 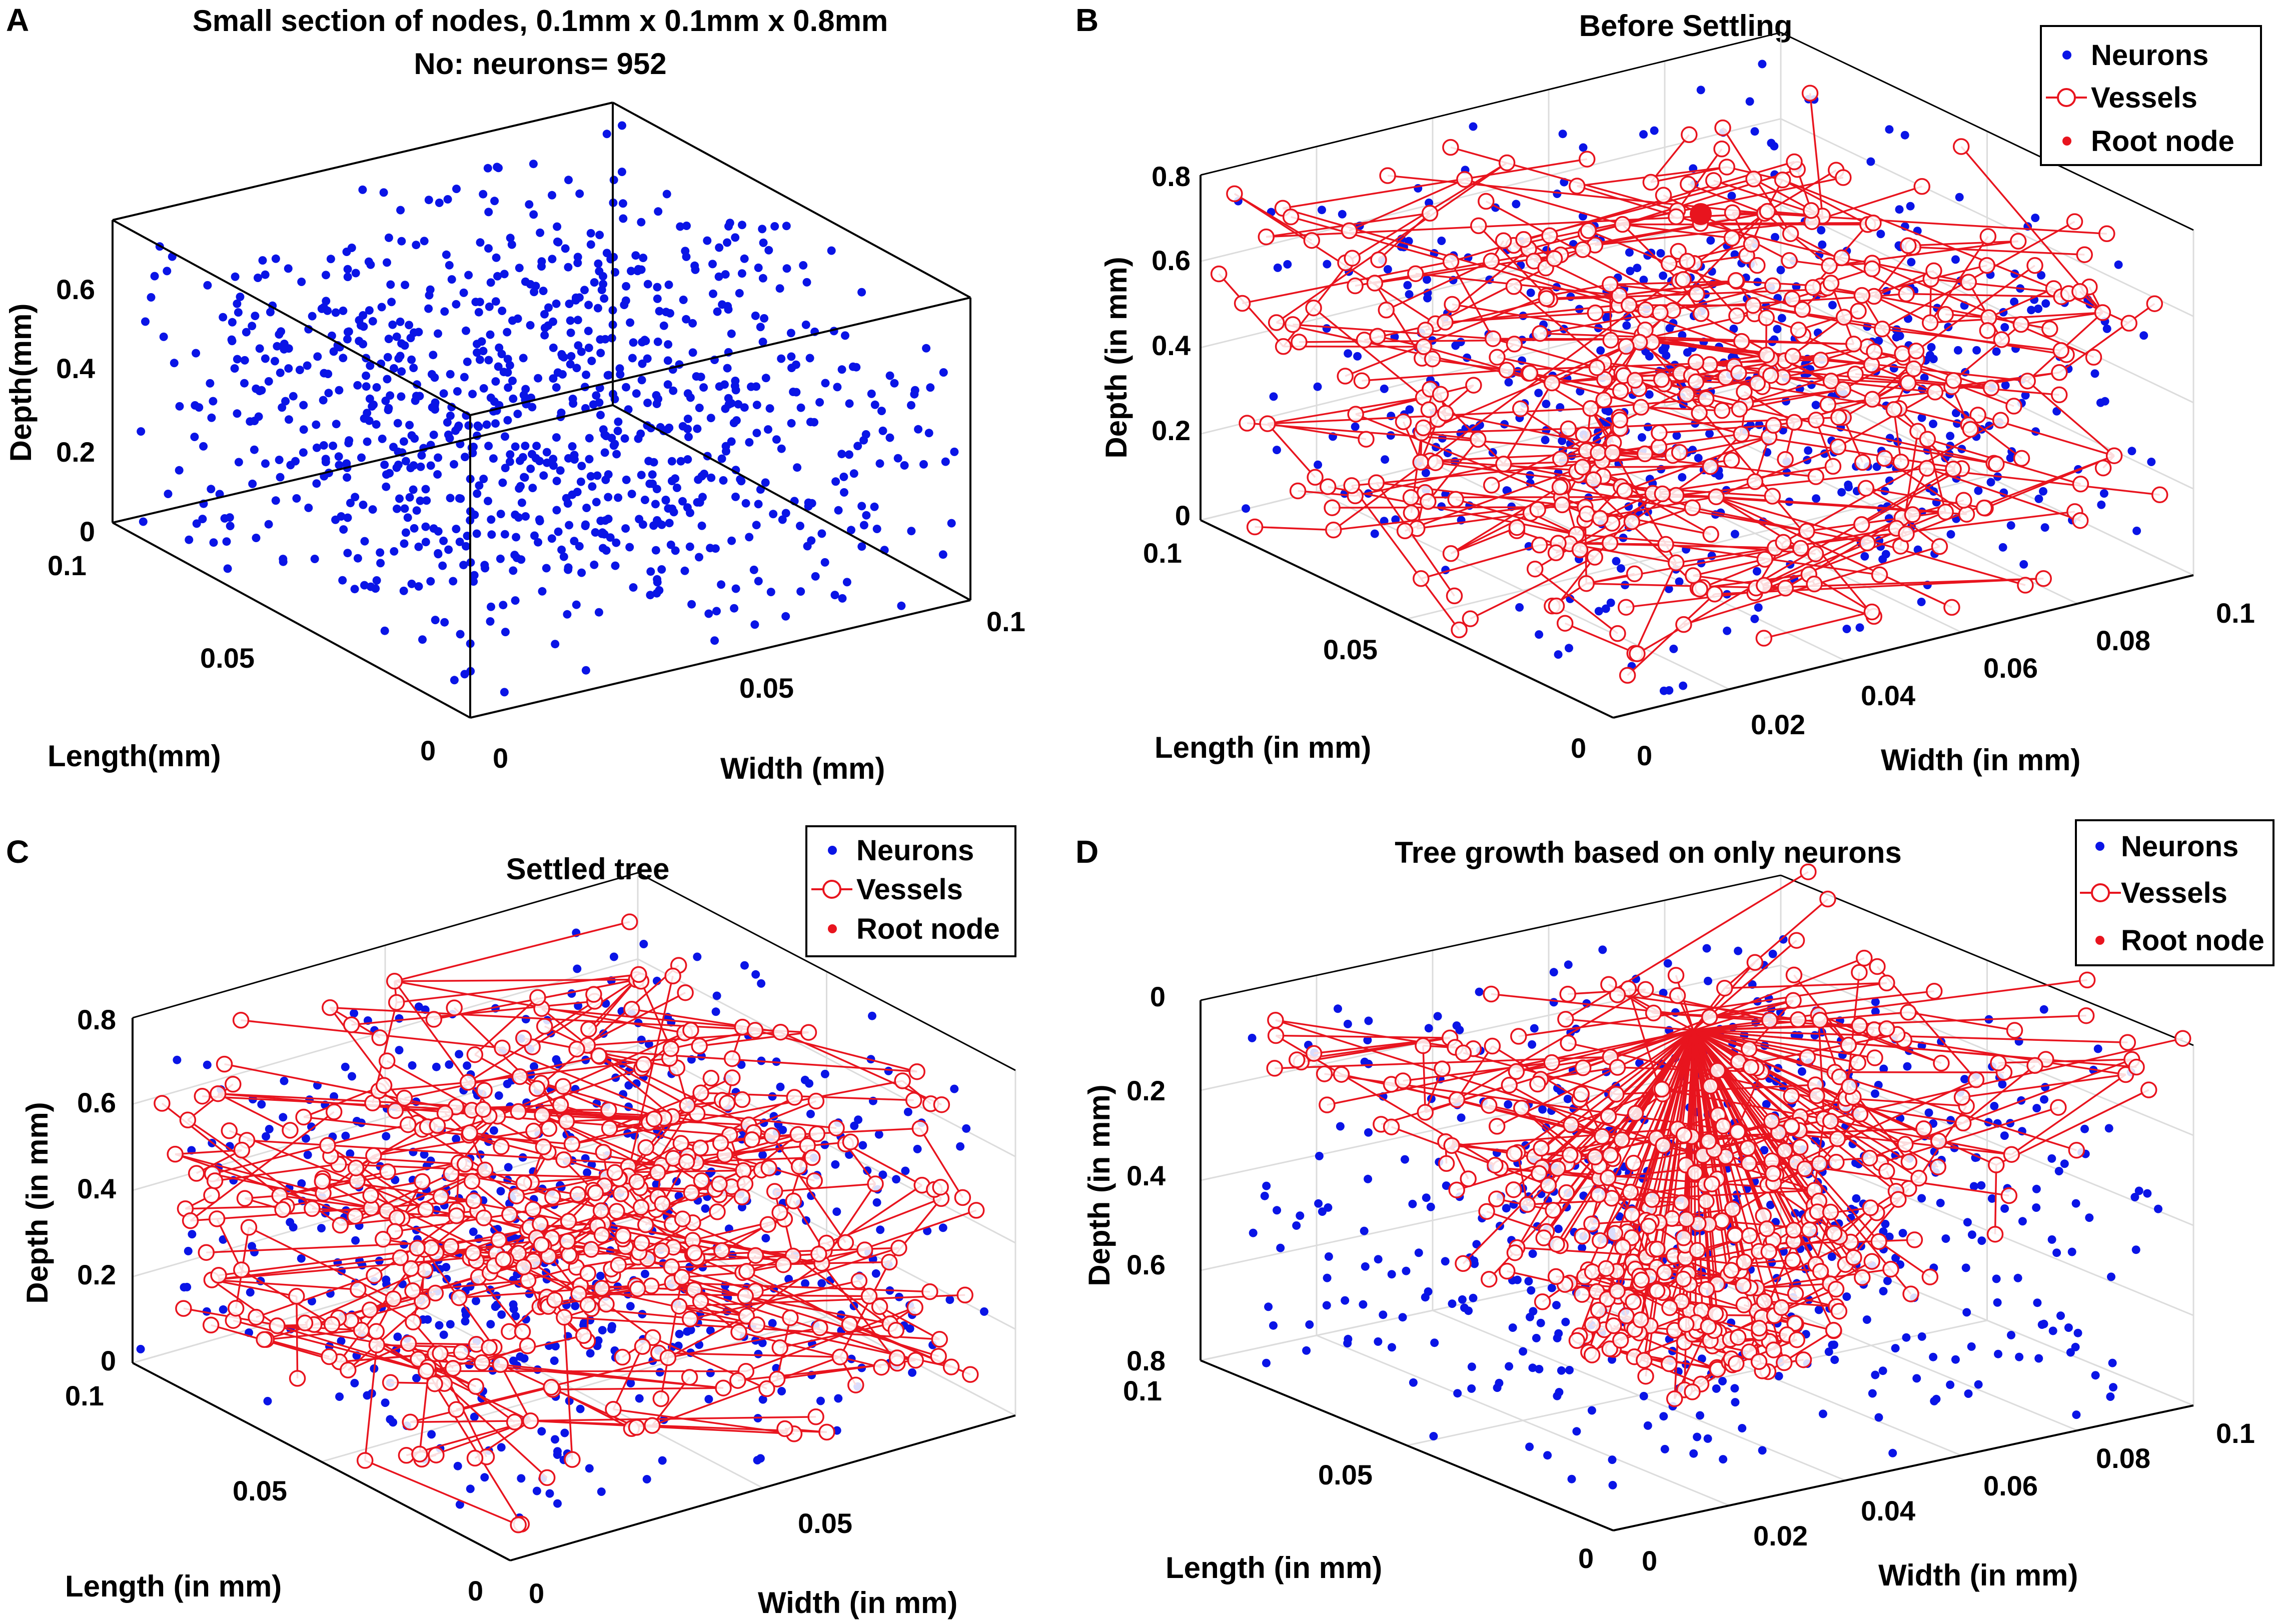 I want to click on panel-a-box-edge, so click(x=292, y=620).